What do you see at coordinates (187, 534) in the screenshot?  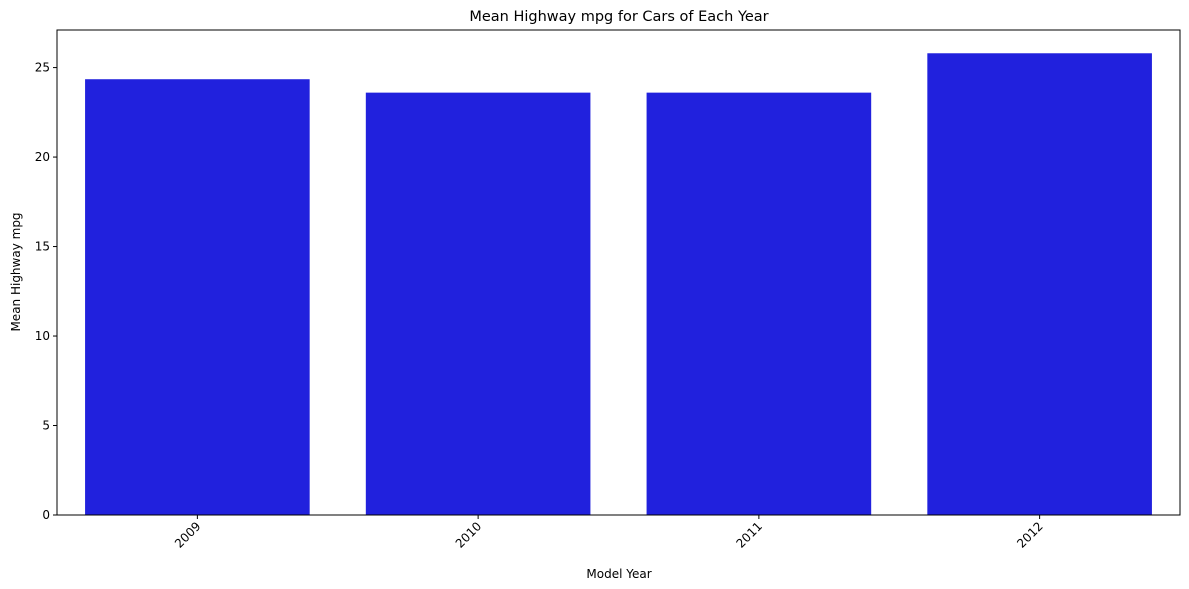 I see `x-tick-label-2009: 2009` at bounding box center [187, 534].